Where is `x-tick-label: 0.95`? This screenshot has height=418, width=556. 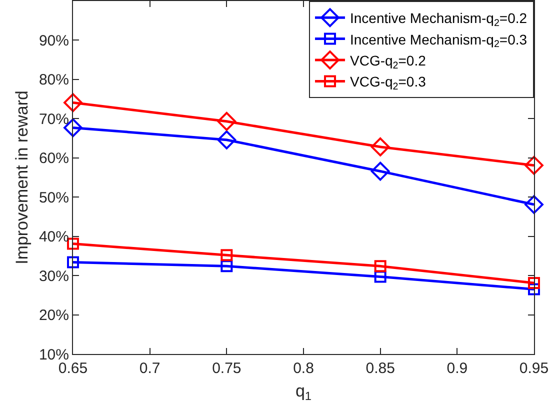 x-tick-label: 0.95 is located at coordinates (534, 368).